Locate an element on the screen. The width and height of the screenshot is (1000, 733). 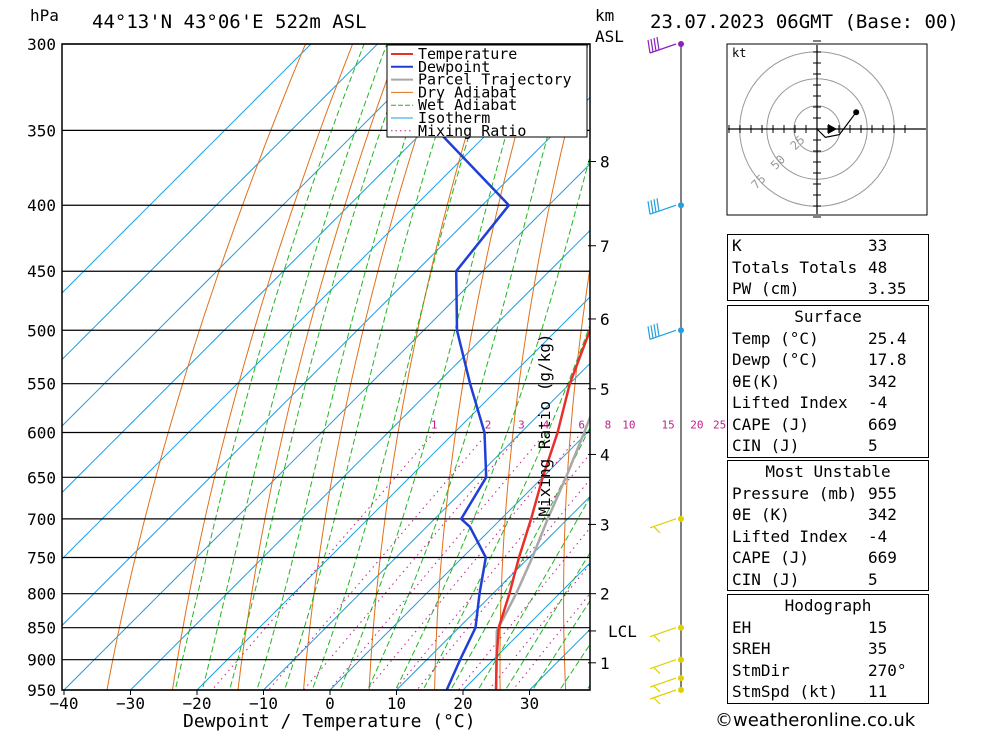
credit-text: ©weatheronline.co.uk is located at coordinates (815, 720).